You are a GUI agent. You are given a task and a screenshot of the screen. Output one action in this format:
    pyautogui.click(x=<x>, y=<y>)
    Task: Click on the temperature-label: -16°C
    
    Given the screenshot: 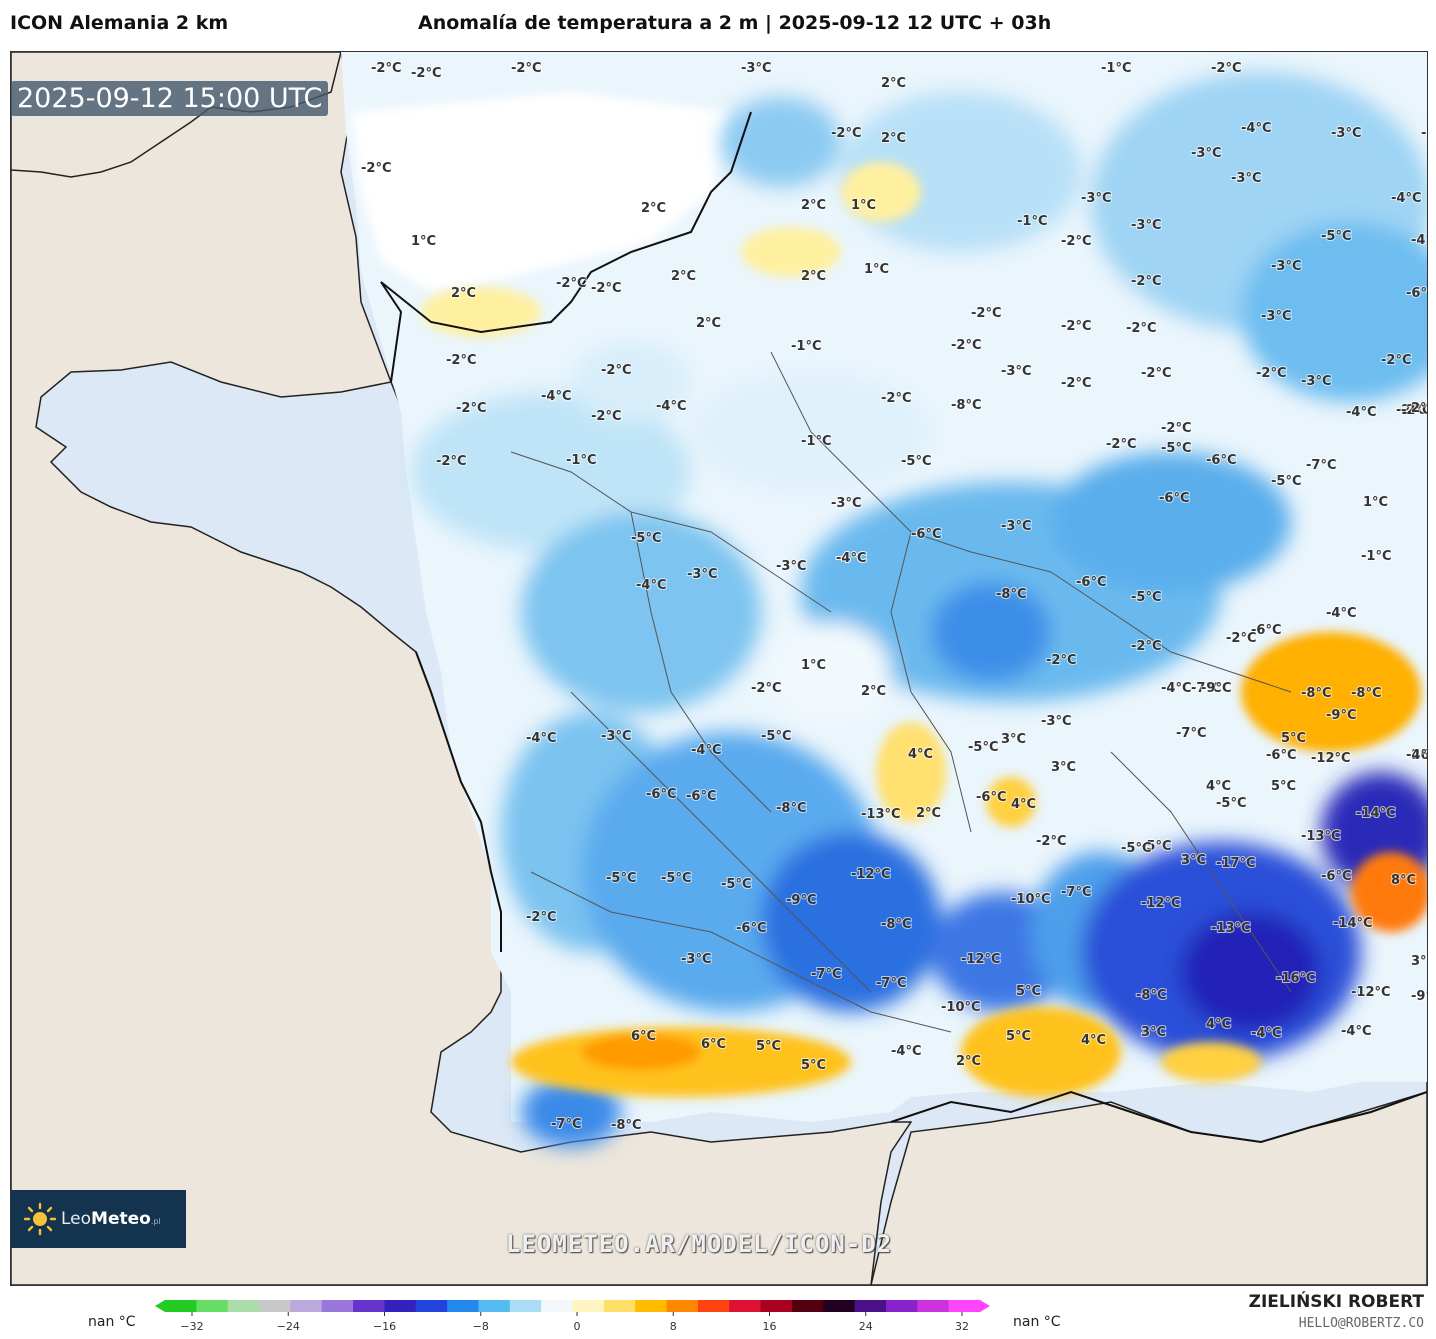 What is the action you would take?
    pyautogui.click(x=1296, y=978)
    